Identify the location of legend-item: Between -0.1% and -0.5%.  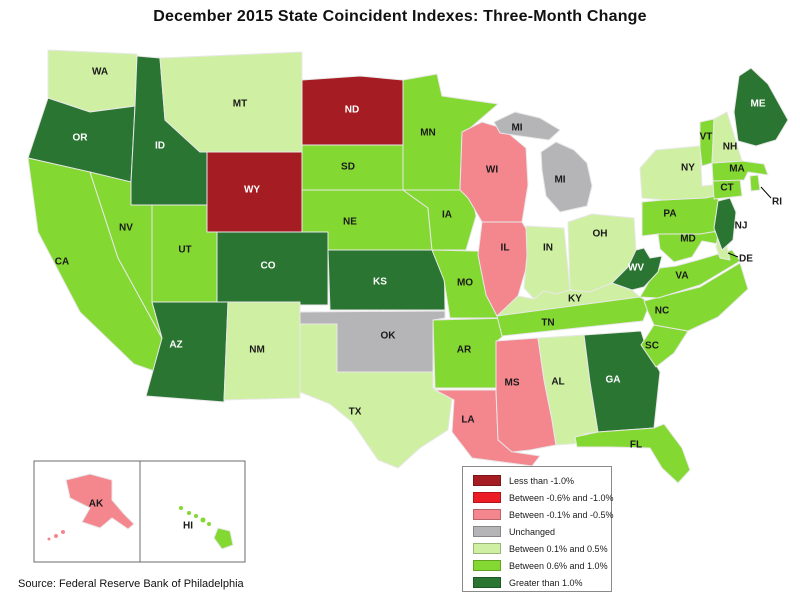
(538, 514).